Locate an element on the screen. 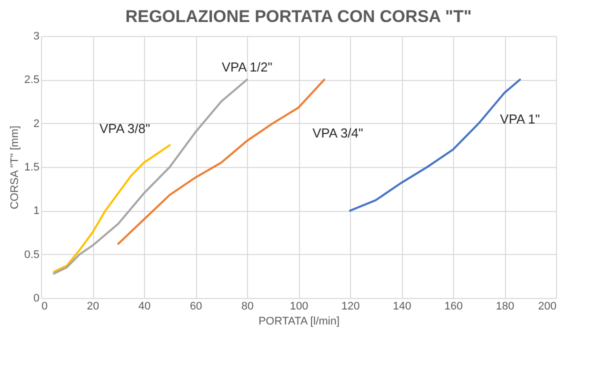 This screenshot has height=366, width=600. chart-title: REGOLAZIONE PORTATA CON CORSA "T" is located at coordinates (298, 16).